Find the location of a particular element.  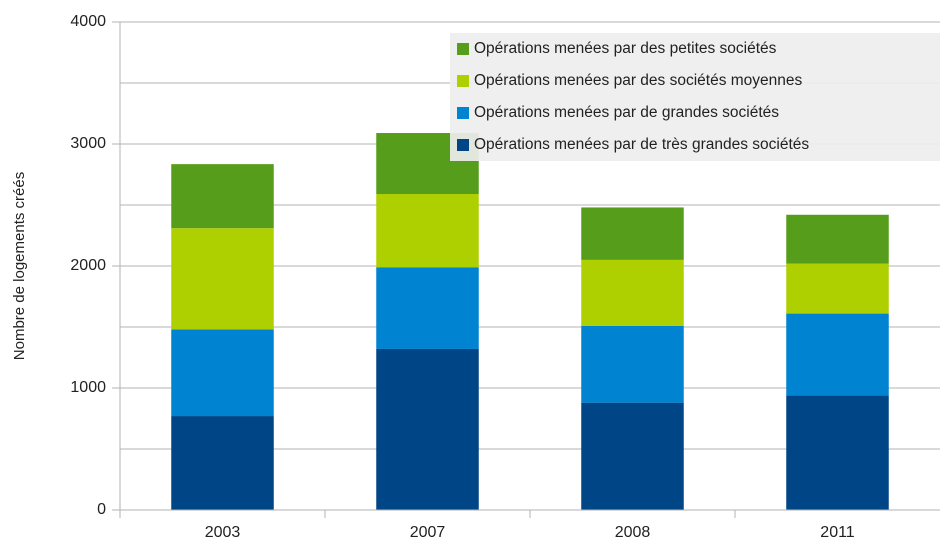

y-tick-label: 2000 is located at coordinates (88, 265).